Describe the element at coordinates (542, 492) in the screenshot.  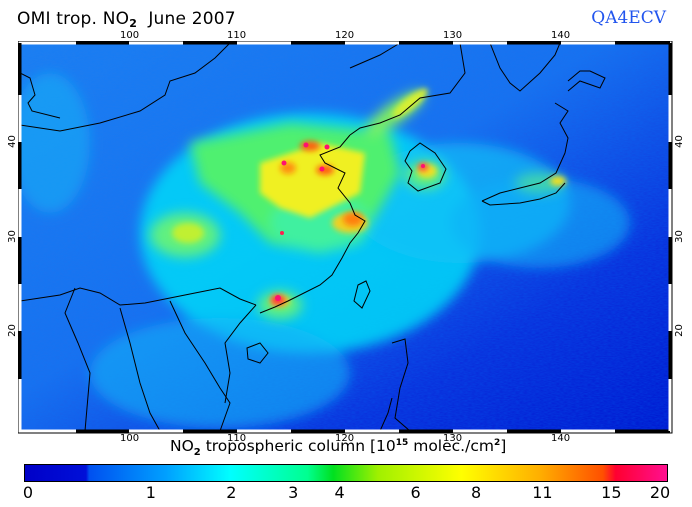
I see `colorbar-label: 11` at that location.